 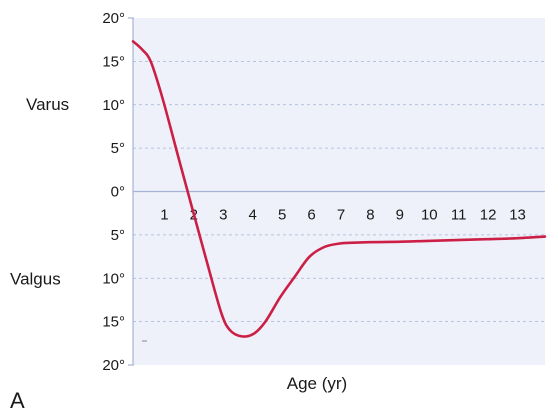 I want to click on x-tick-label: 11, so click(x=459, y=215).